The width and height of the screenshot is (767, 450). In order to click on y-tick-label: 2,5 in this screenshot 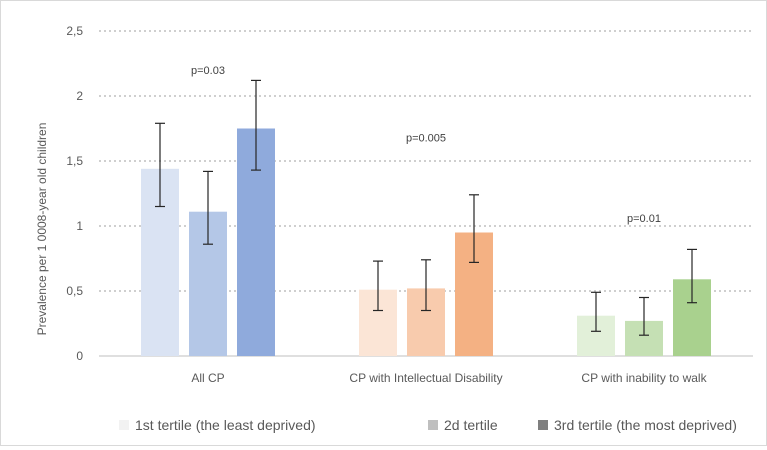, I will do `click(74, 31)`.